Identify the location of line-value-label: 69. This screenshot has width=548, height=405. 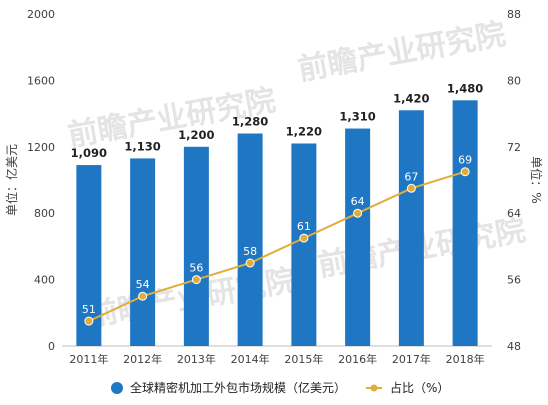
(465, 160).